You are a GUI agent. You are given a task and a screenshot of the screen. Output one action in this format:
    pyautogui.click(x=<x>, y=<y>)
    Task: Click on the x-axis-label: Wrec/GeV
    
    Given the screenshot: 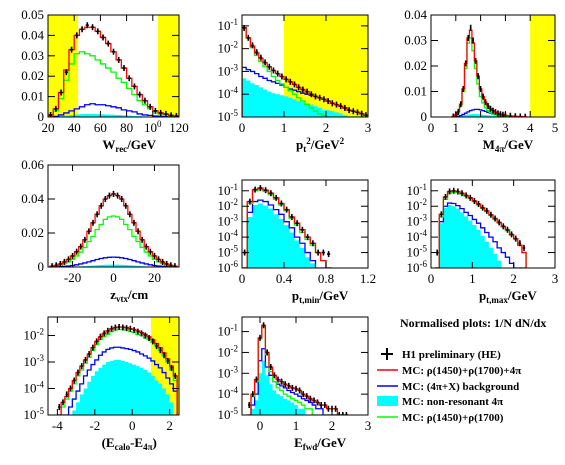 What is the action you would take?
    pyautogui.click(x=129, y=145)
    